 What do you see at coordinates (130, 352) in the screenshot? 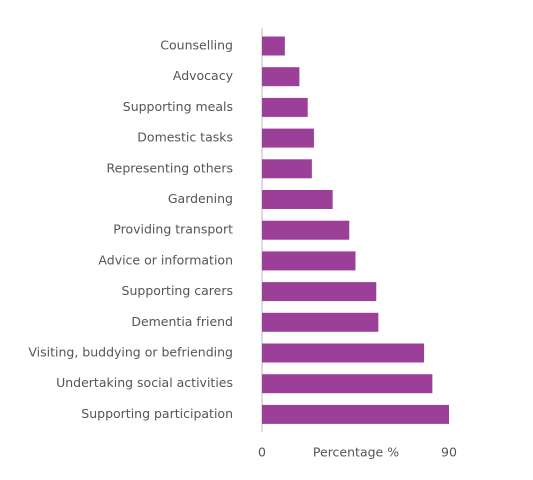
I see `y-tick-label: Visiting, buddying or befriending` at bounding box center [130, 352].